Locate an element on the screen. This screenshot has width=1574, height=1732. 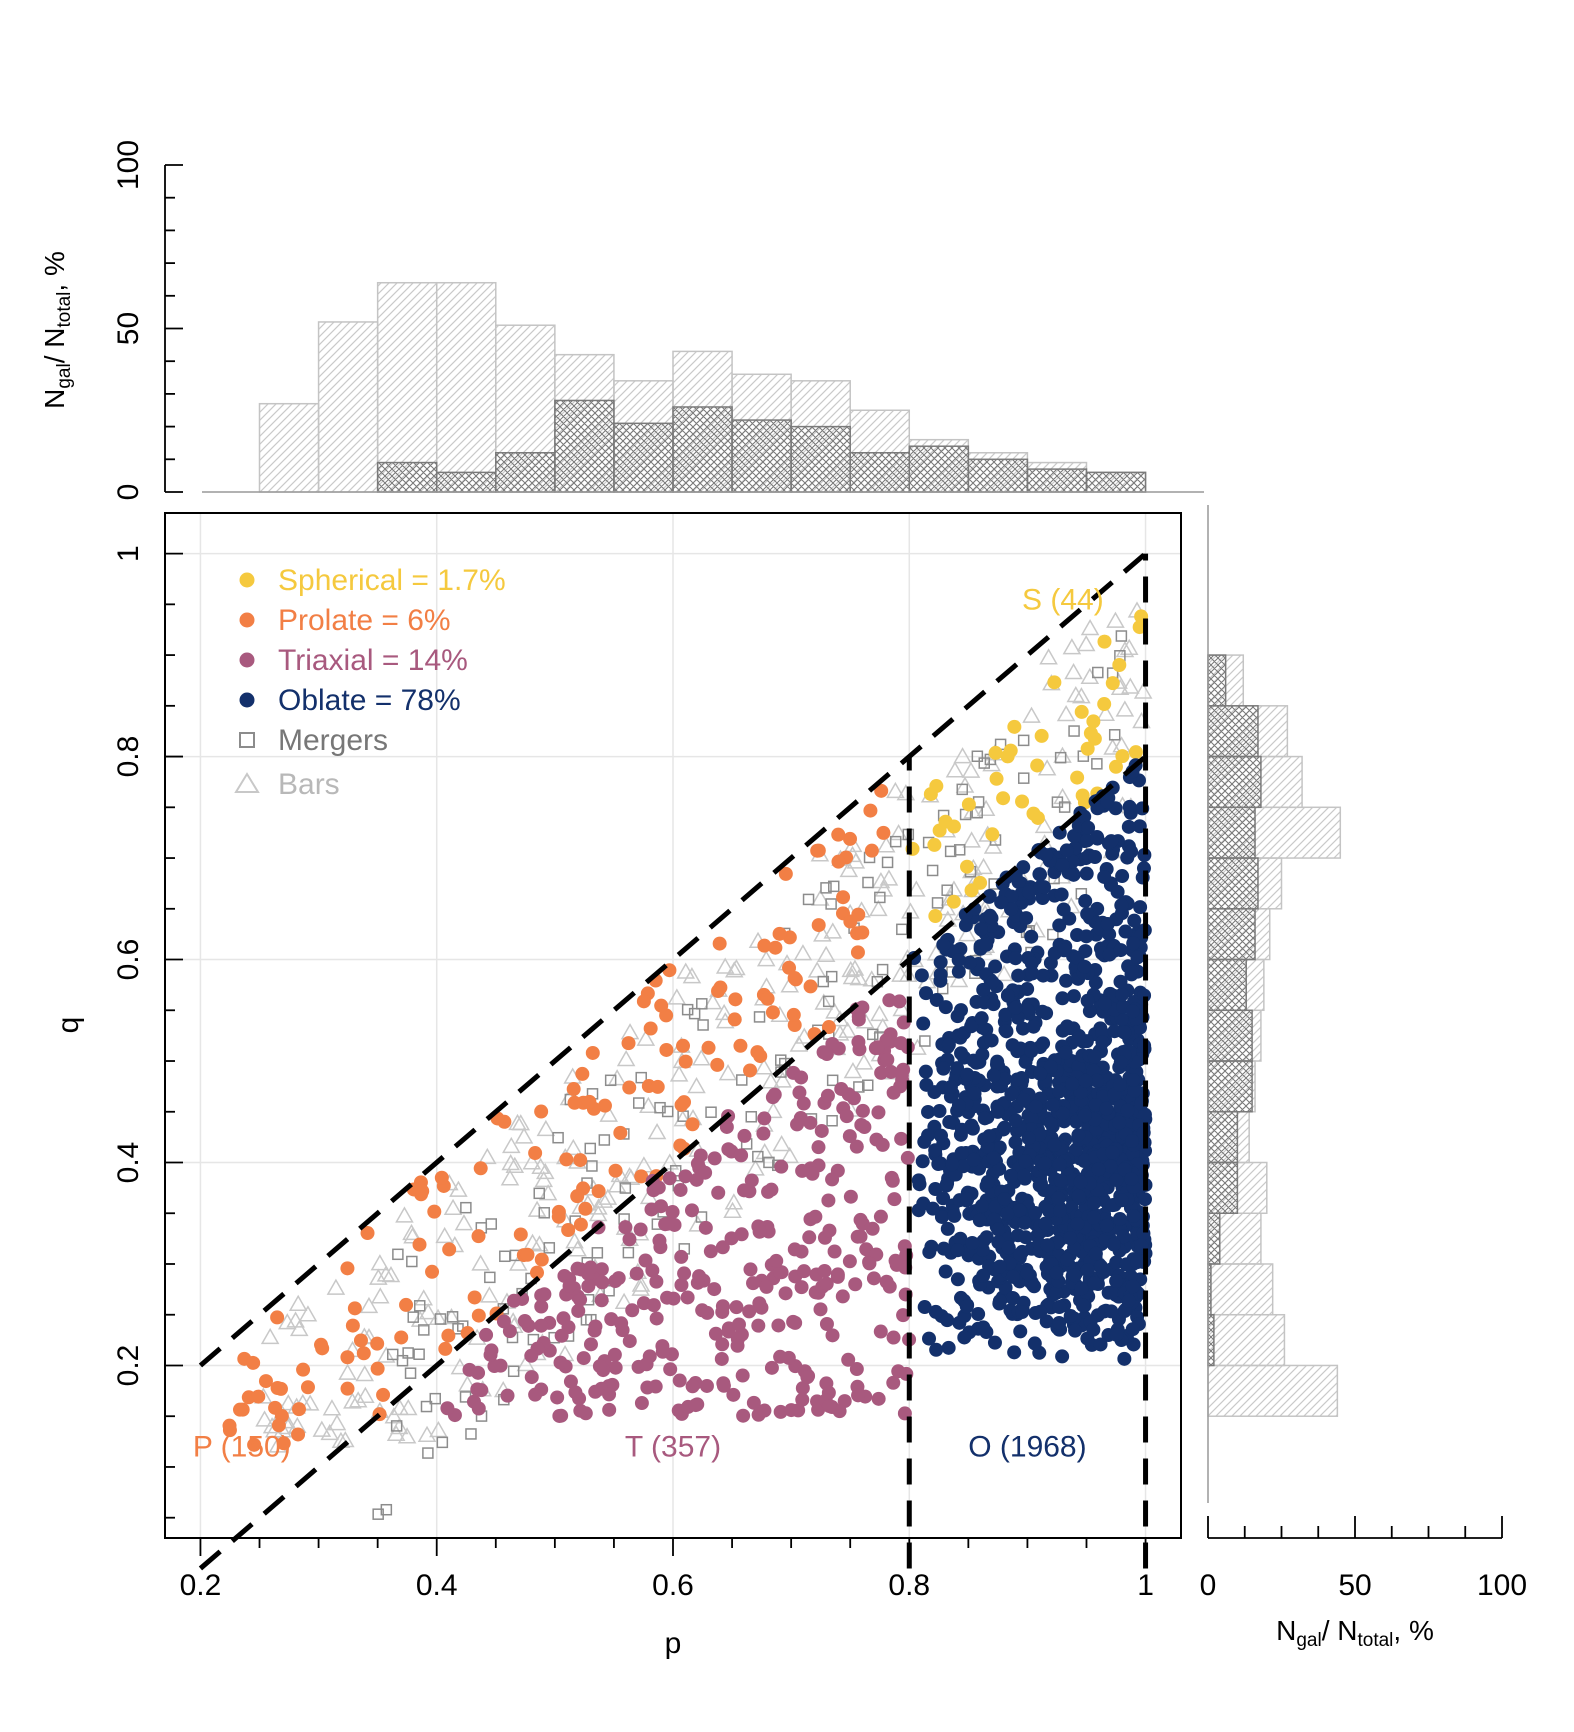
x-axis: 0.2 0.4 0.6 0.8 1 is located at coordinates (667, 1570).